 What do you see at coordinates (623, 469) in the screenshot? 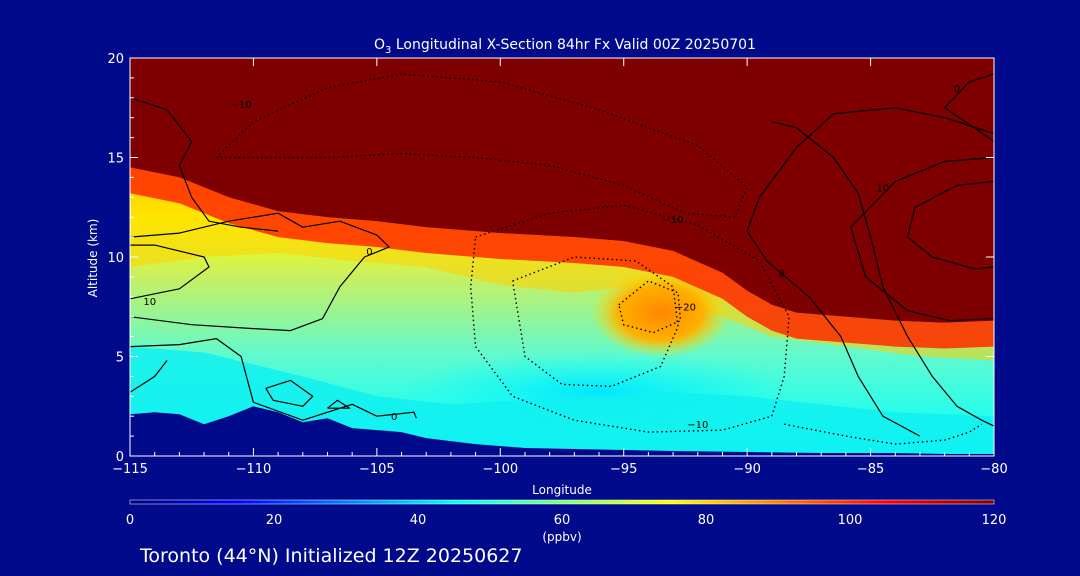
I see `x-tick-label: −95` at bounding box center [623, 469].